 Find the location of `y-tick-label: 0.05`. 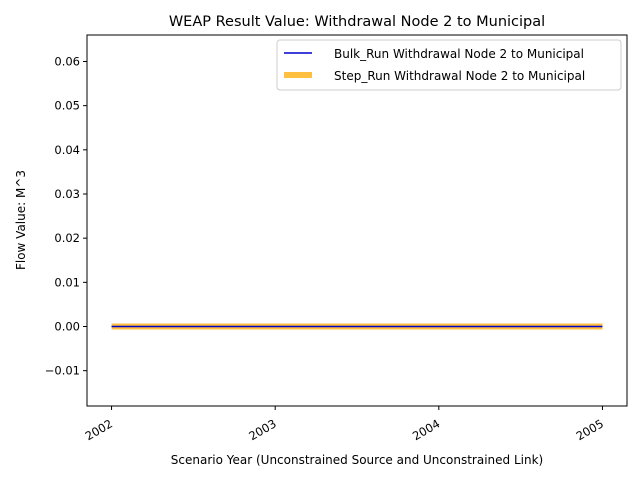

y-tick-label: 0.05 is located at coordinates (67, 106).